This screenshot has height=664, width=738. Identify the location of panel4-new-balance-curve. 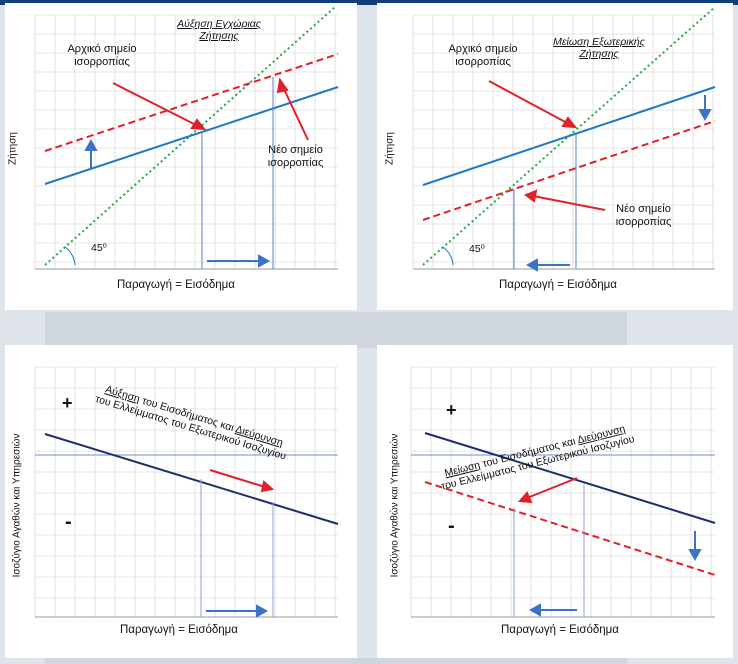
(570, 528).